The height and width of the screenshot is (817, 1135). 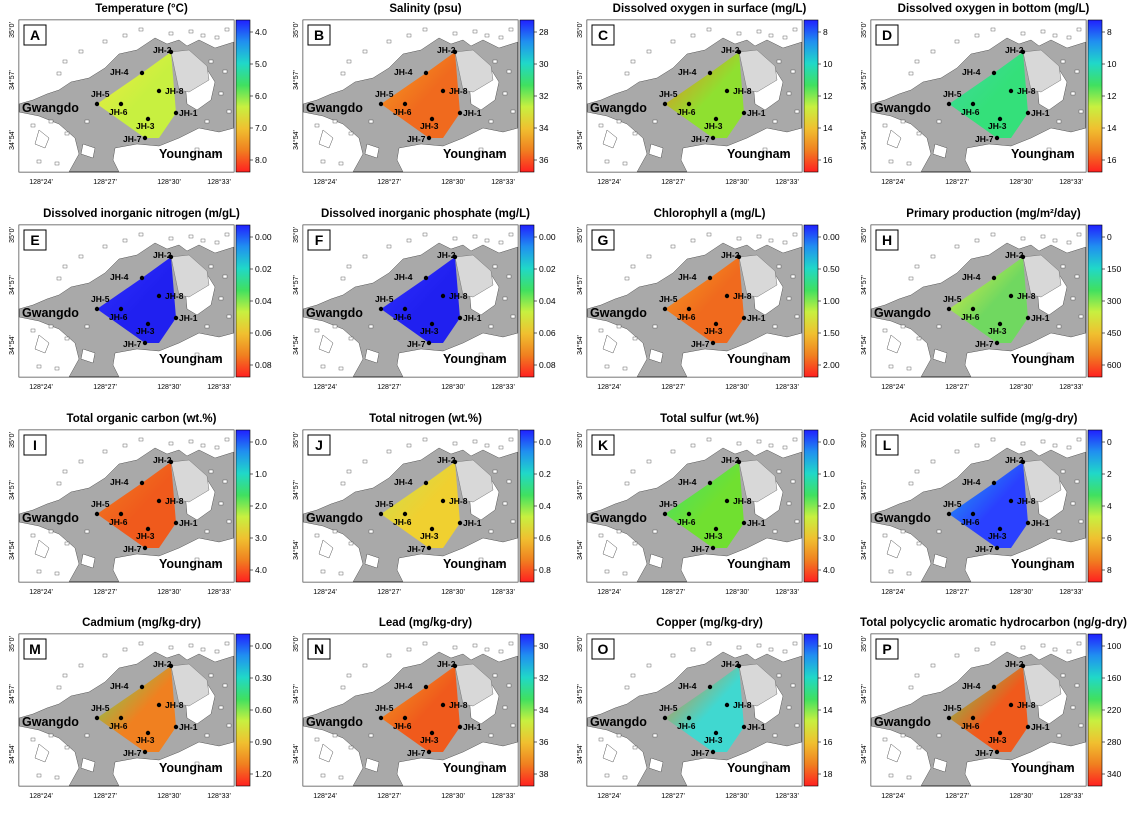 I want to click on scale-tick-label: 0.2, so click(x=545, y=474).